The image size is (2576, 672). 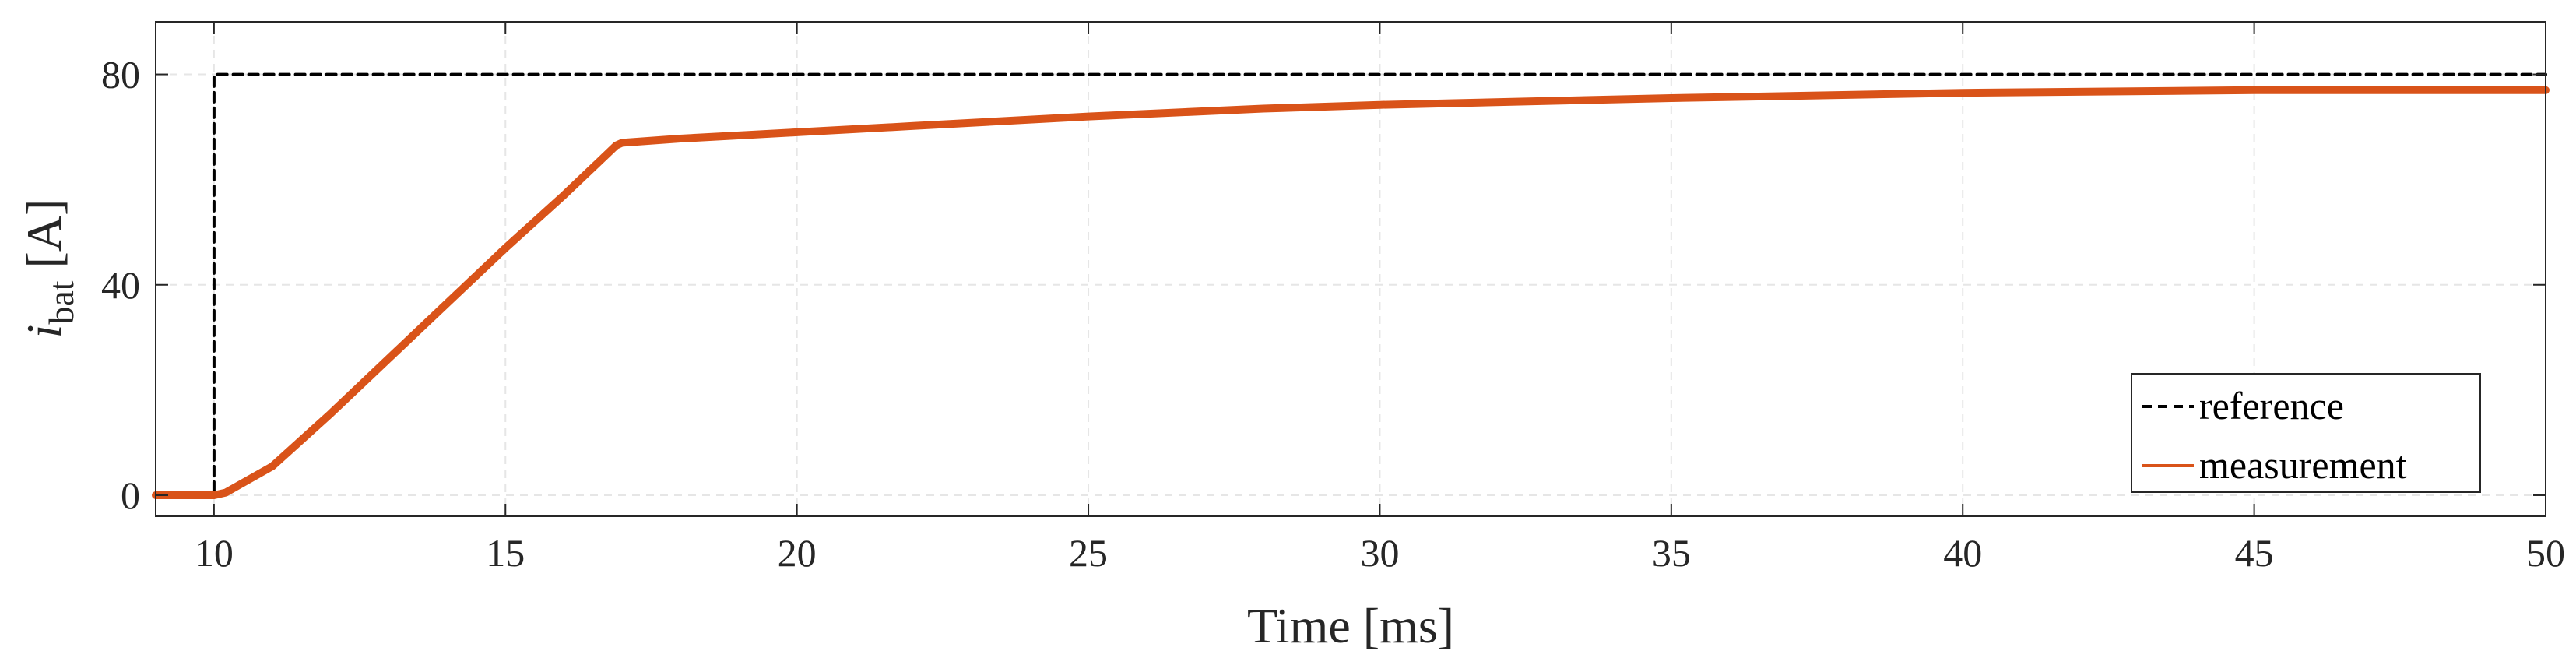 What do you see at coordinates (44, 332) in the screenshot?
I see `y-axis-label-base: i` at bounding box center [44, 332].